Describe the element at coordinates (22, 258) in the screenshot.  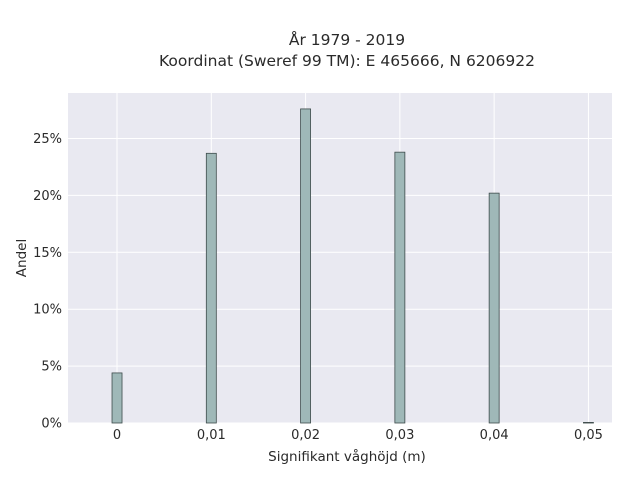
I see `y-axis-label: Andel` at that location.